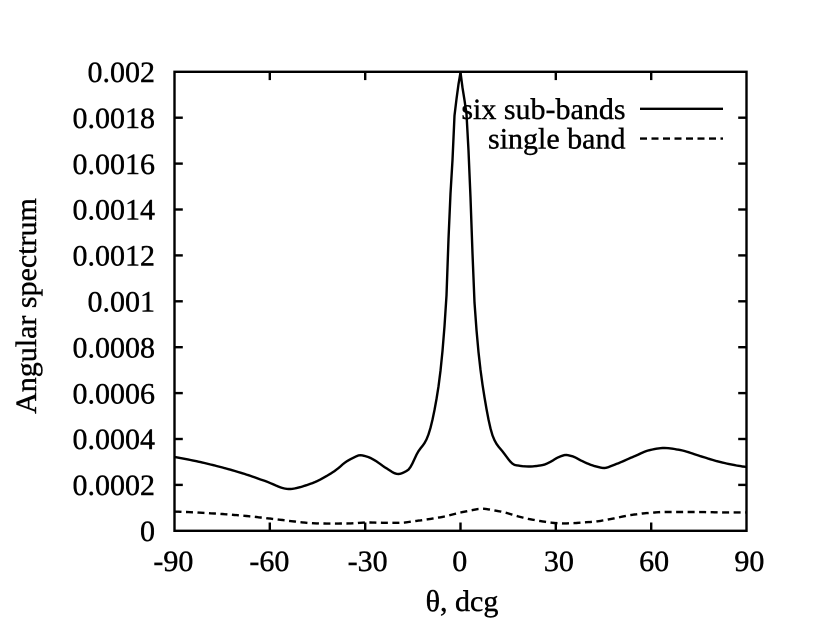  I want to click on svg-text: six sub-bands, so click(543, 109).